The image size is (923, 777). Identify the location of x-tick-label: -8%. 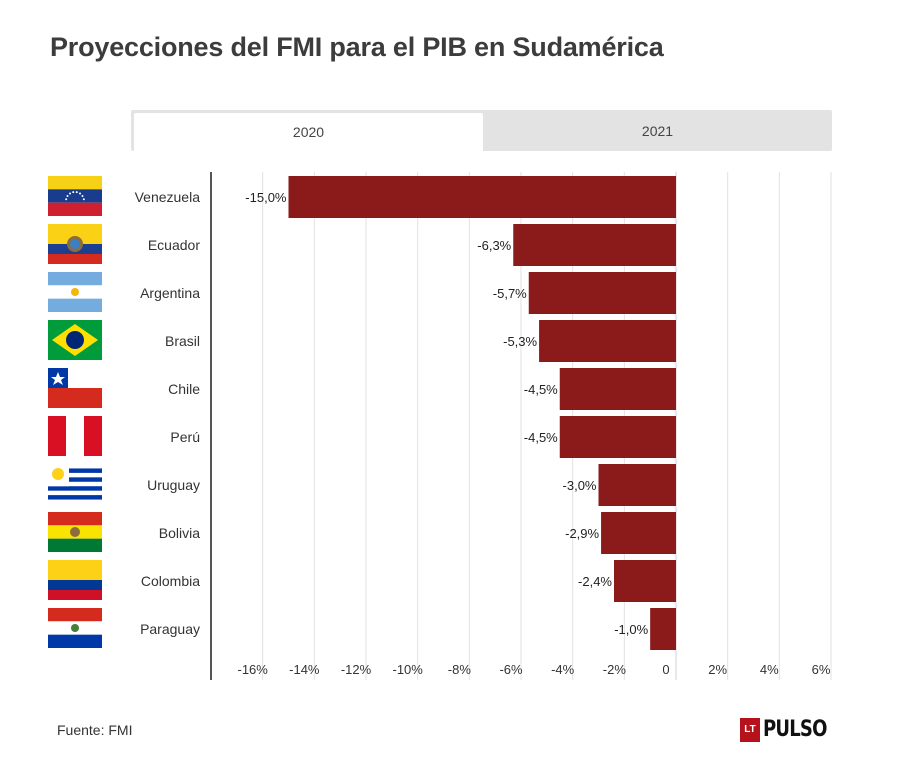
(460, 669).